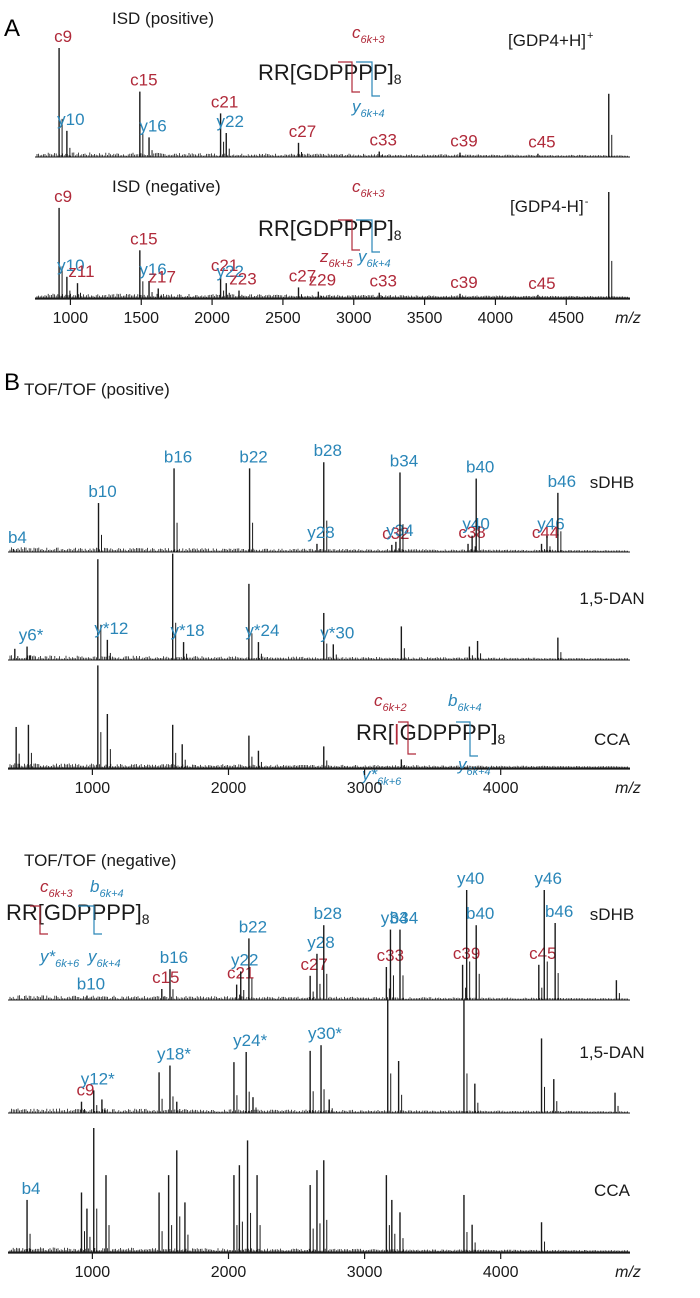  What do you see at coordinates (394, 918) in the screenshot?
I see `peak-label: y34` at bounding box center [394, 918].